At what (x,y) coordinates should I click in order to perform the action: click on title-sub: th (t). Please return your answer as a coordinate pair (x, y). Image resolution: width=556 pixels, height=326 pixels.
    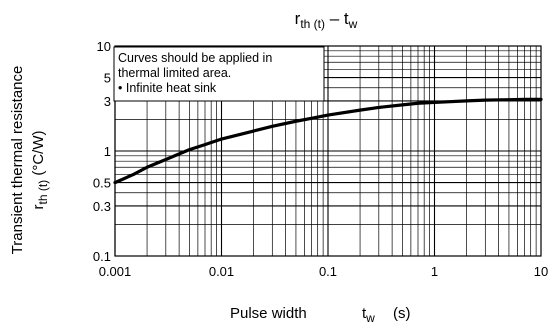
    Looking at the image, I should click on (312, 24).